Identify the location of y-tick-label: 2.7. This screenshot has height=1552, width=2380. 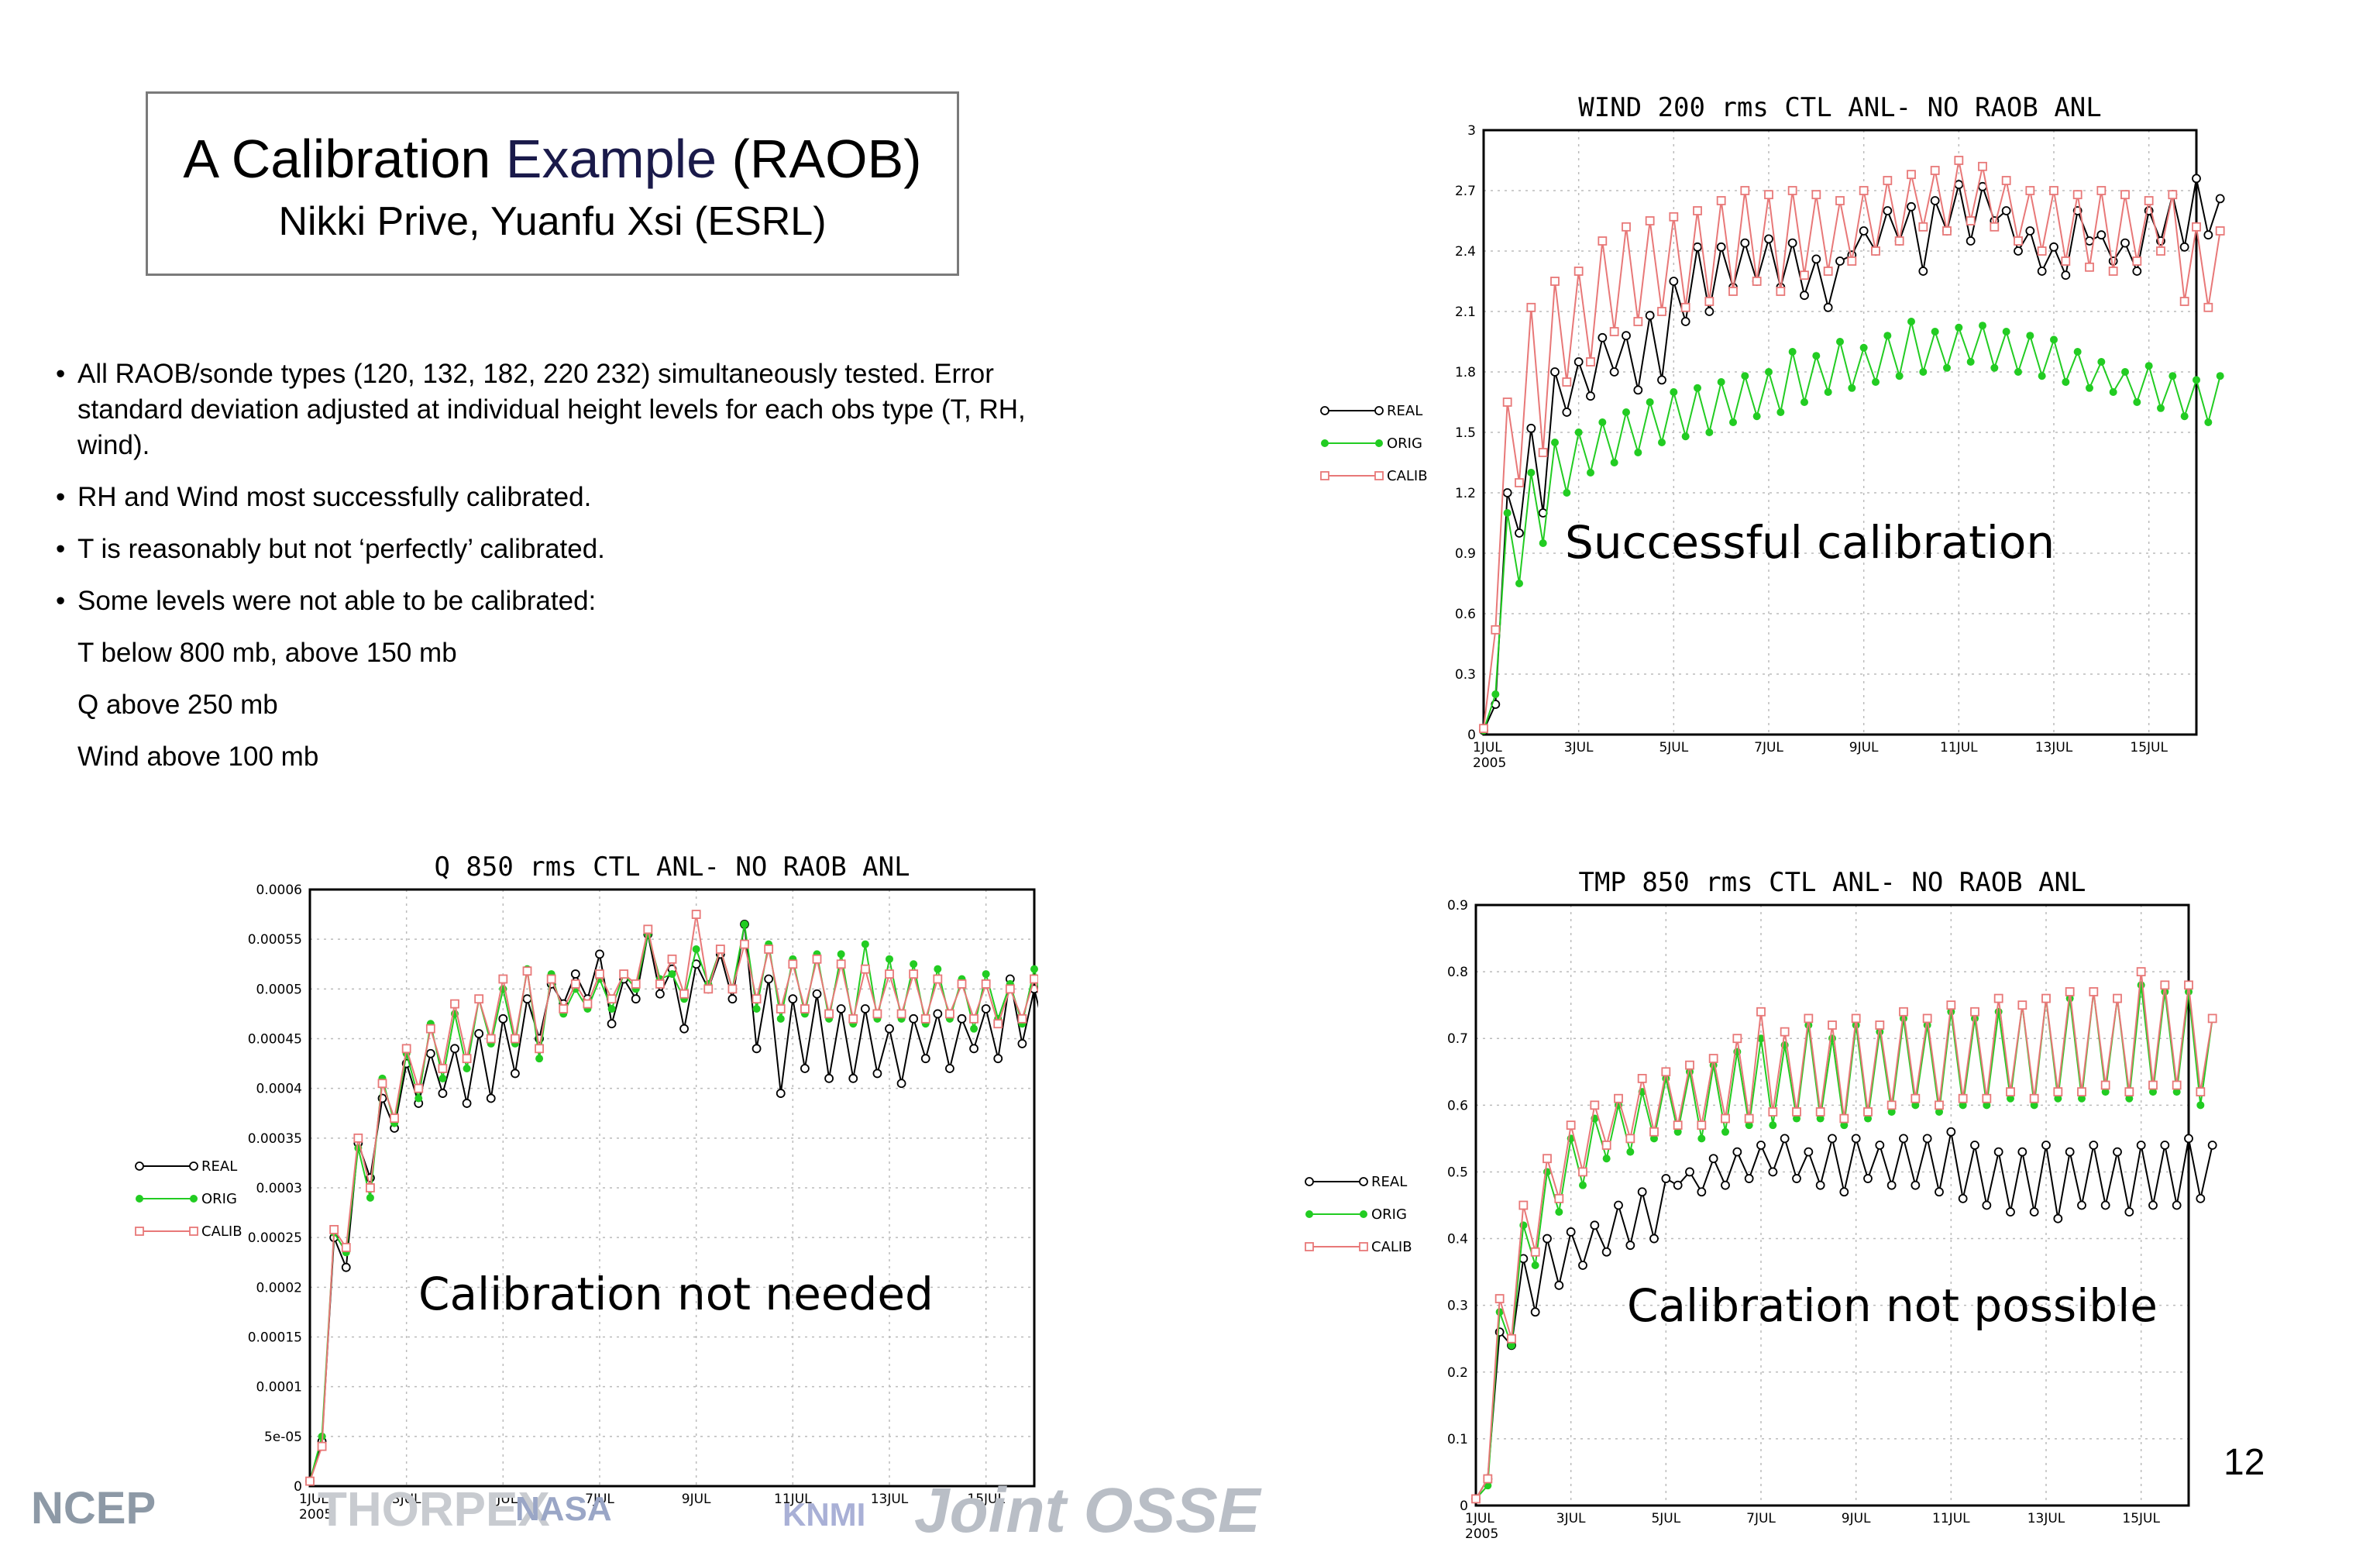
(1466, 192).